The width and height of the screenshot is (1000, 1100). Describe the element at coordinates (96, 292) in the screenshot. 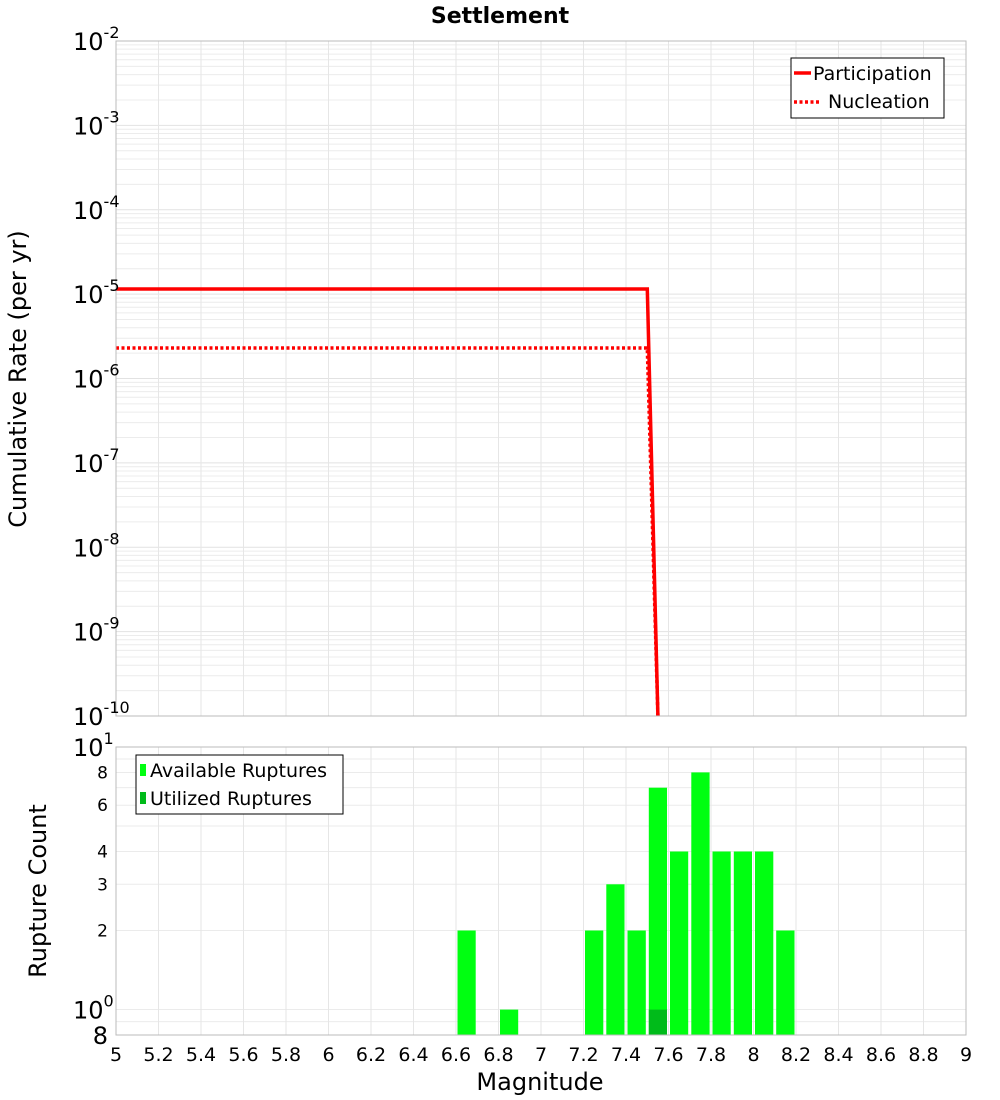

I see `top-y-tick-label: 10⁻⁵` at that location.